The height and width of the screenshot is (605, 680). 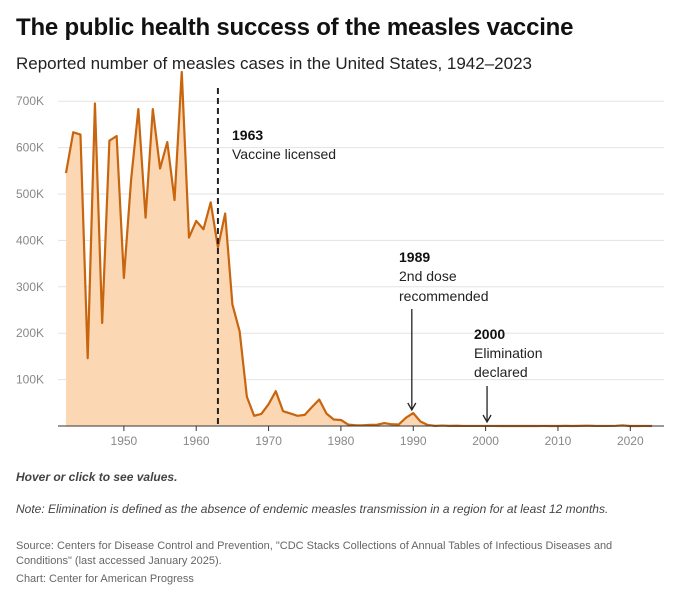 What do you see at coordinates (414, 257) in the screenshot?
I see `annotation-1989-year: 1989` at bounding box center [414, 257].